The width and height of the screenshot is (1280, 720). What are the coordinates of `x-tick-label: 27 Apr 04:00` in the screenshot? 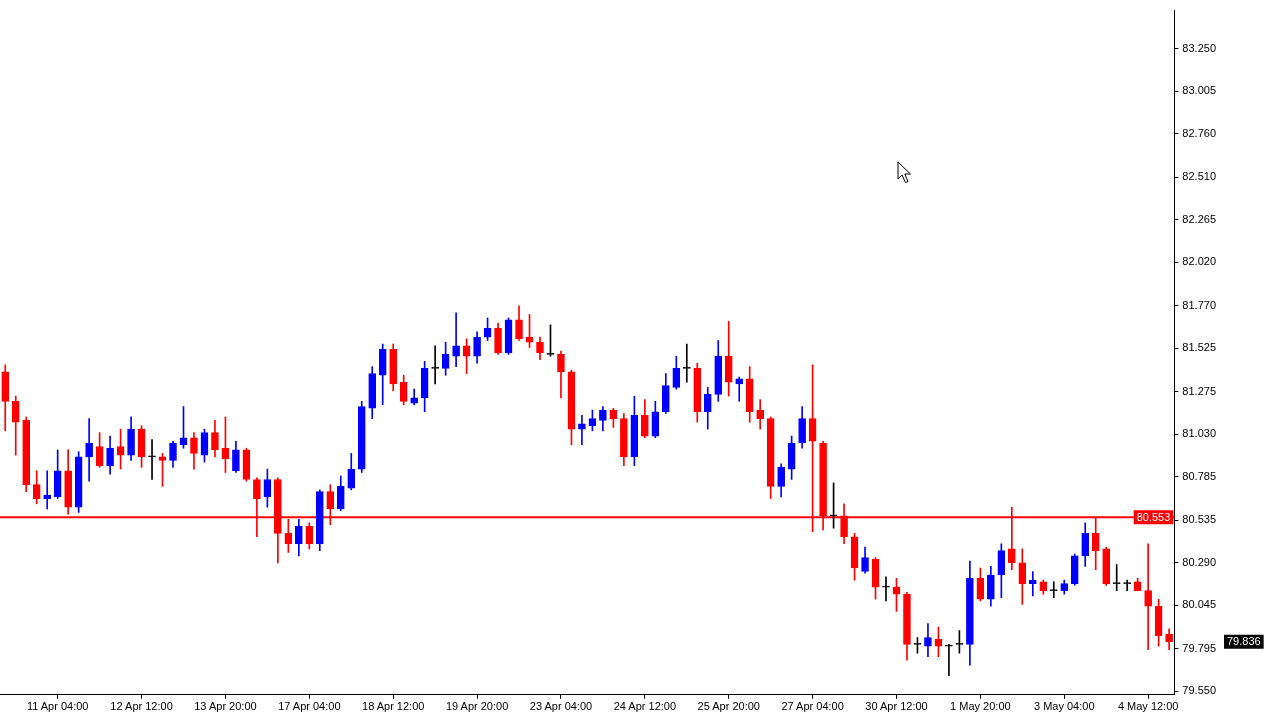 It's located at (812, 706).